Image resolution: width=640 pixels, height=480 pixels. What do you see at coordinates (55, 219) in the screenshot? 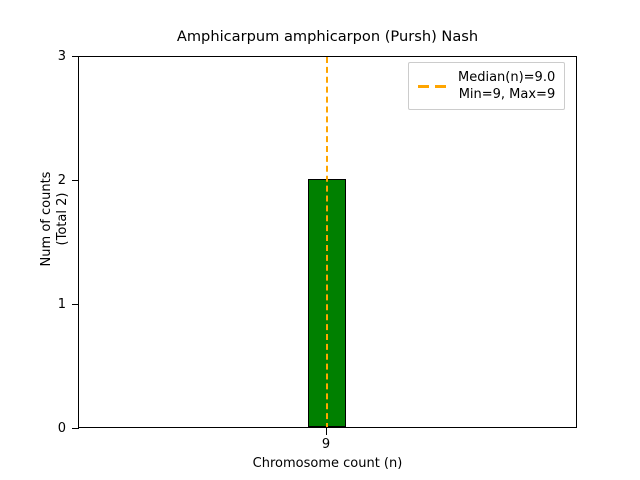
I see `y-axis-label: Num of counts (Total 2)` at bounding box center [55, 219].